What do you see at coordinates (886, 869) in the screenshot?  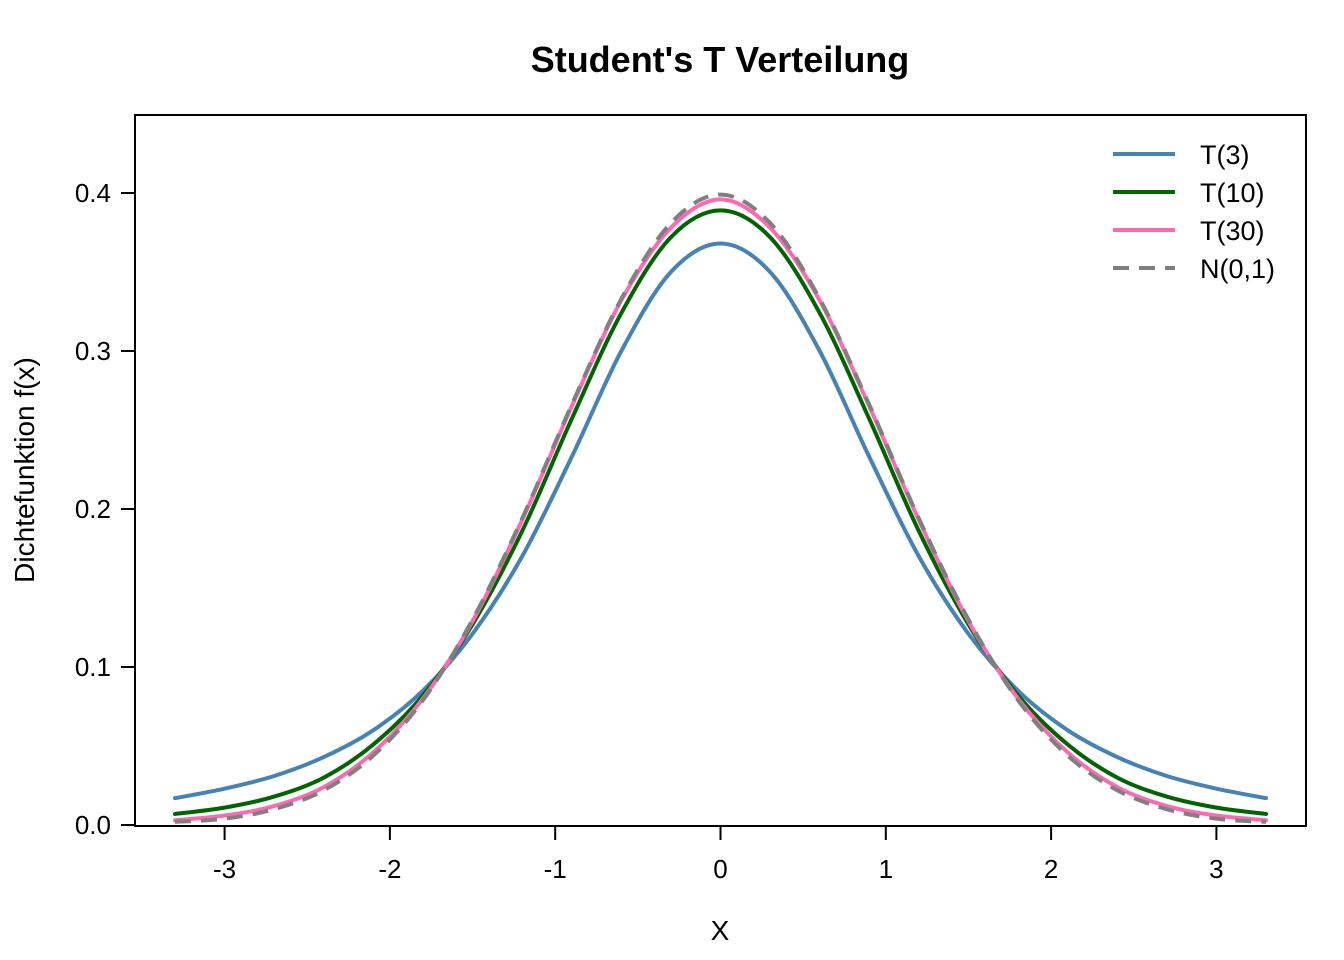 I see `x-tick-label: 1` at bounding box center [886, 869].